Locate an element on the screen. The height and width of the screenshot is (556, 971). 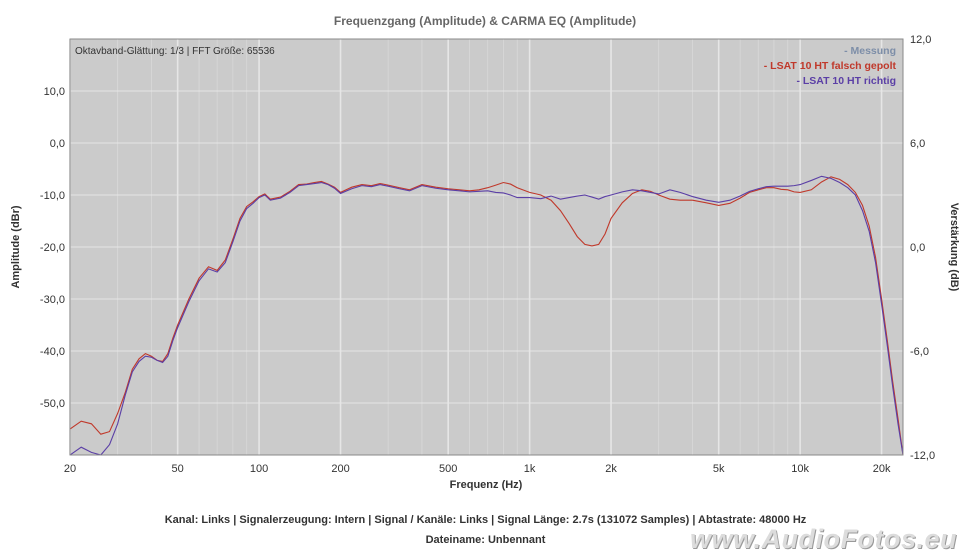
y2-axis-ticks: 12,0 6,0 0,0 -6,0 -12,0 is located at coordinates (922, 248).